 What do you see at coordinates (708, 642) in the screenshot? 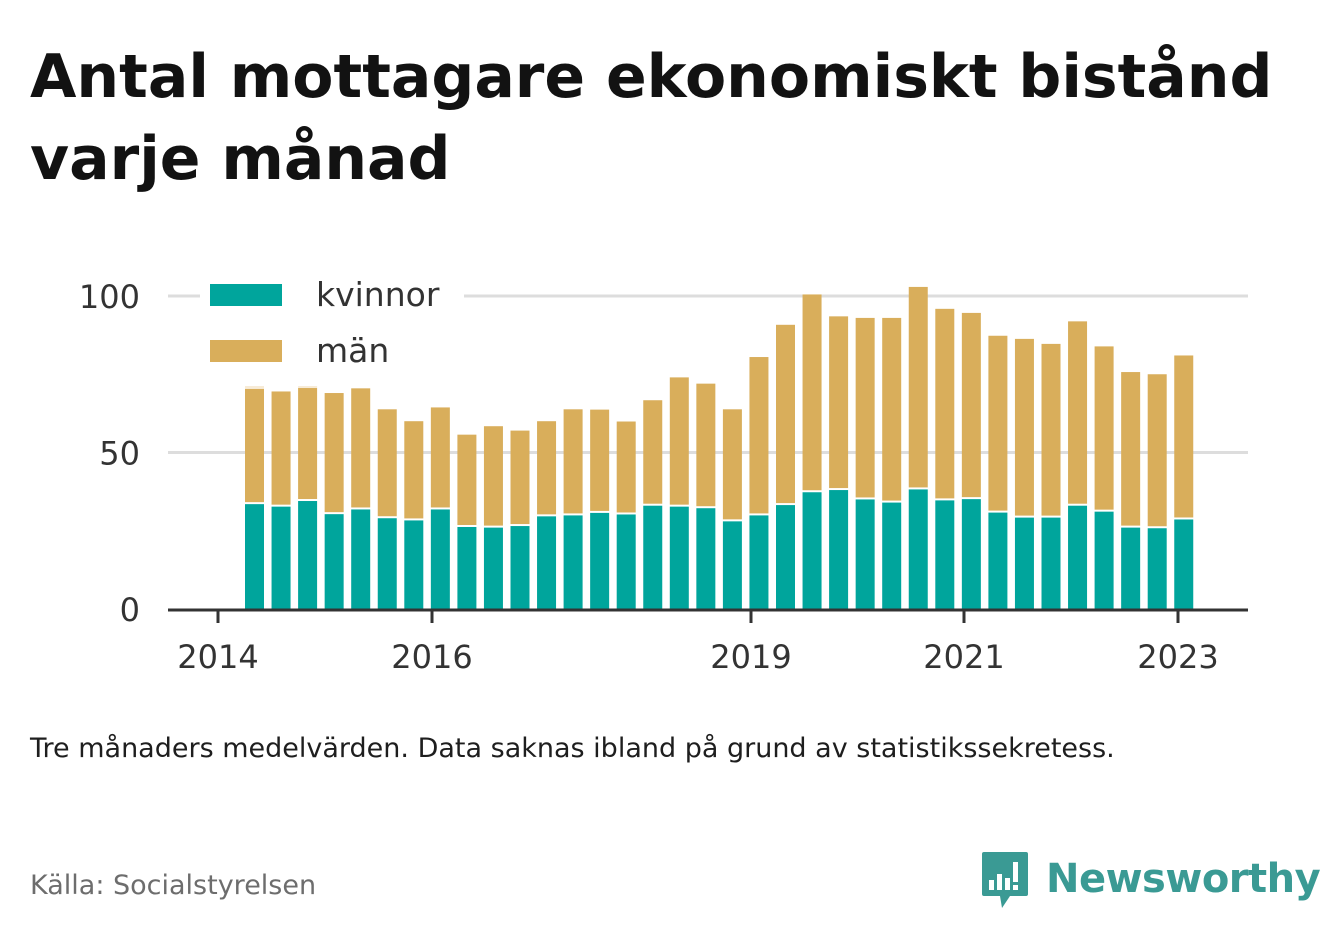
I see `x-axis: 2014 2016 2019 2021 2023` at bounding box center [708, 642].